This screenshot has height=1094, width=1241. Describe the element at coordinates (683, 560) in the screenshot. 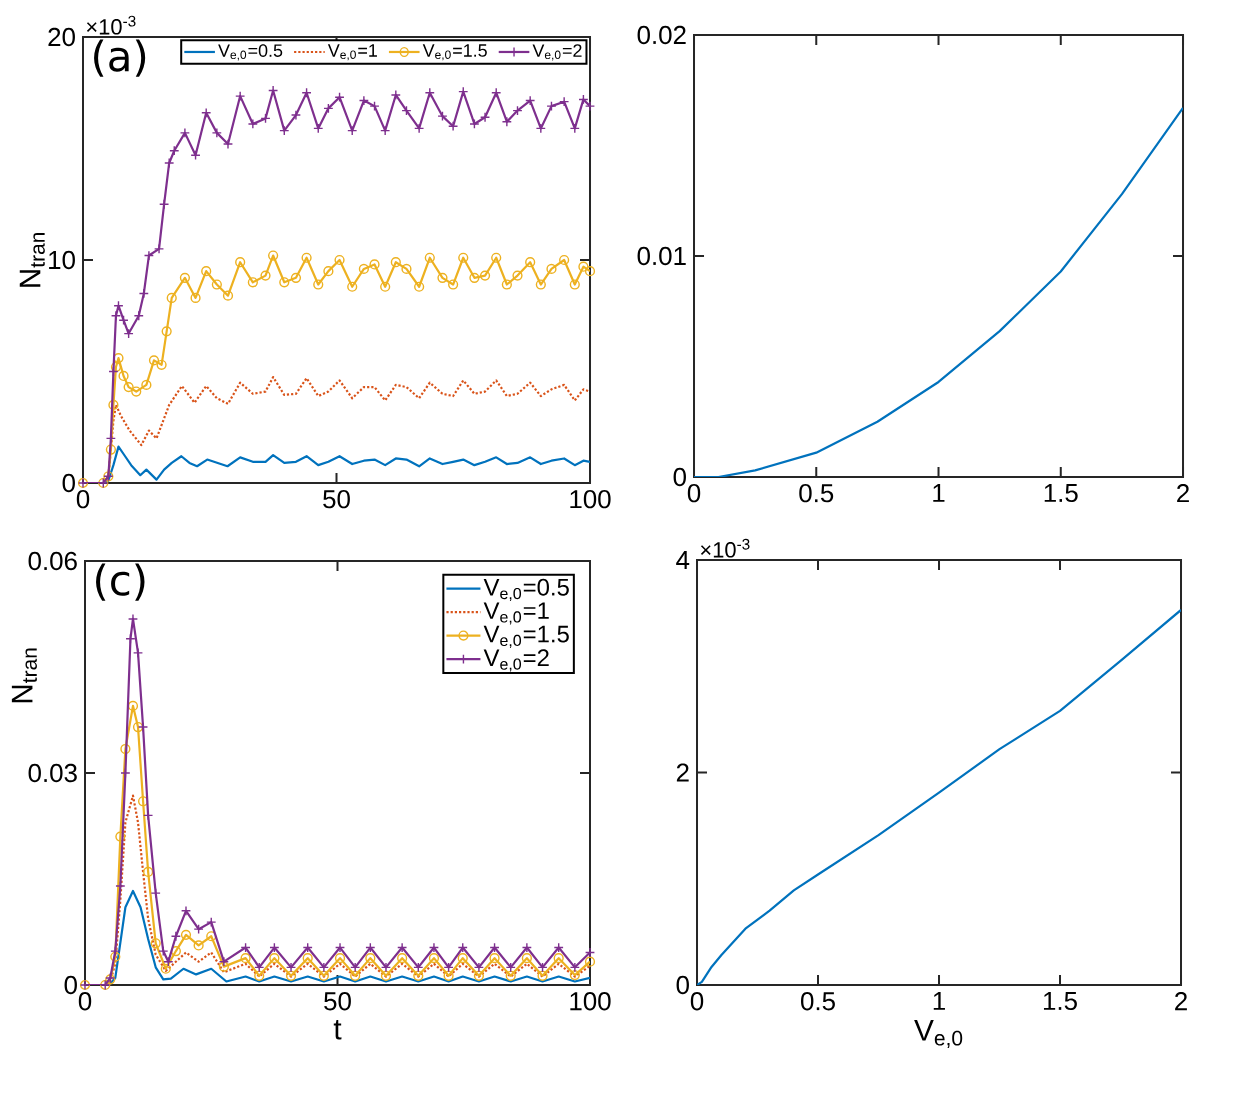

I see `y-tick-label: 4` at that location.